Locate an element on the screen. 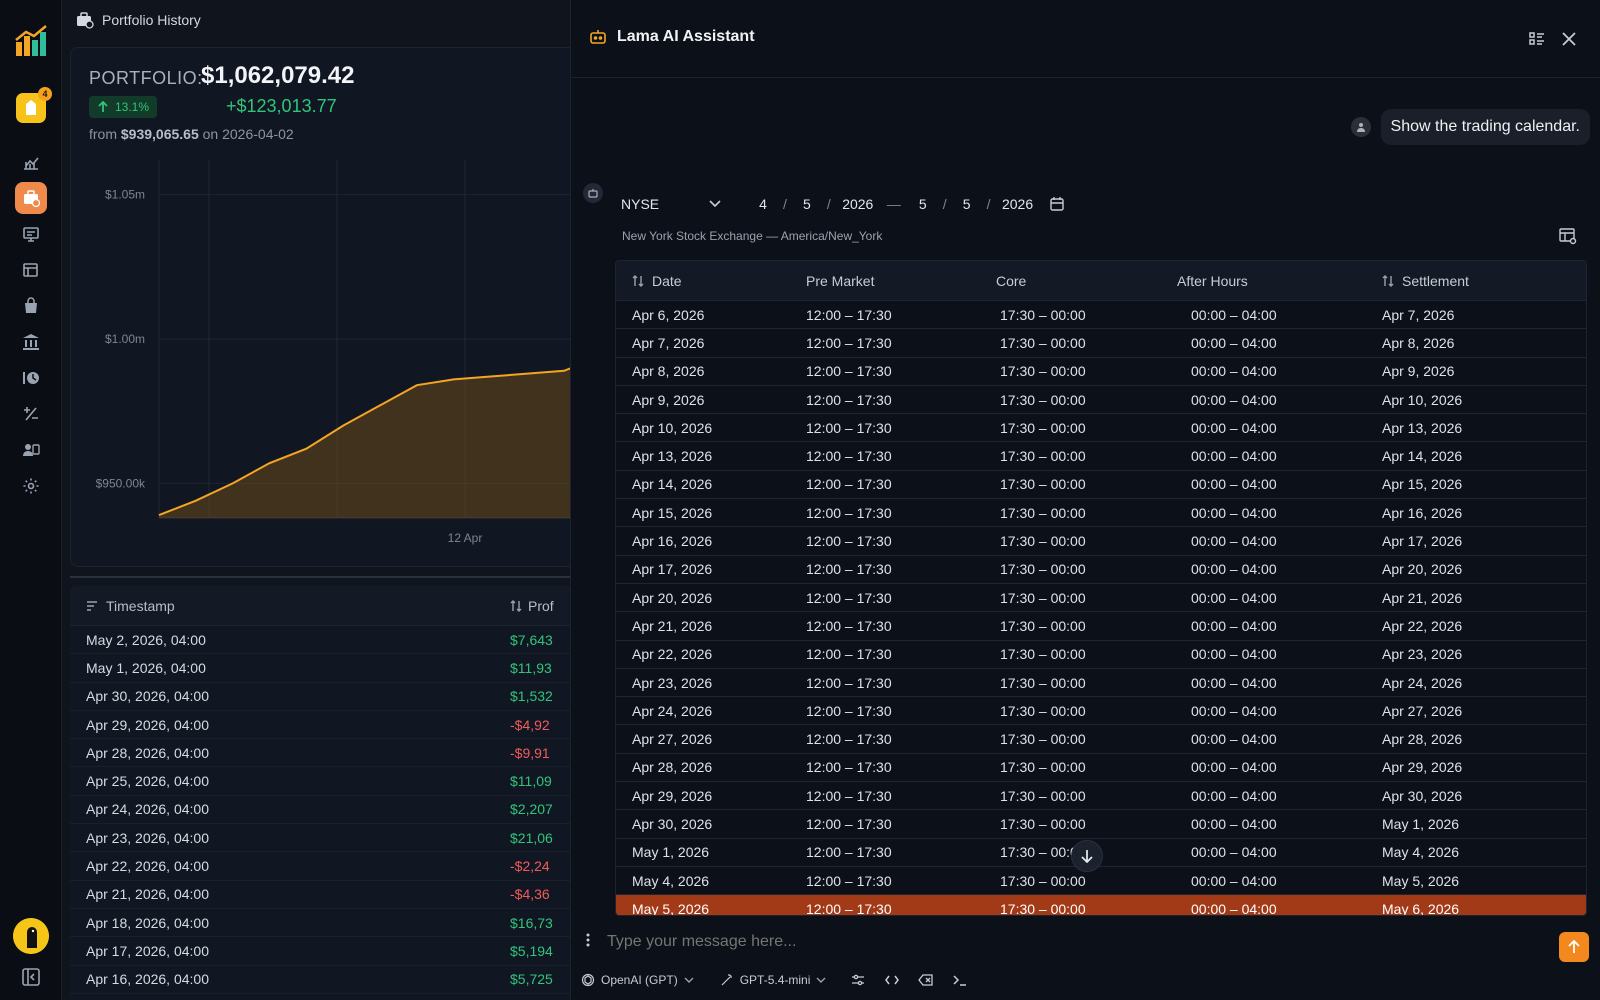 This screenshot has width=1600, height=1000. send-button is located at coordinates (1574, 947).